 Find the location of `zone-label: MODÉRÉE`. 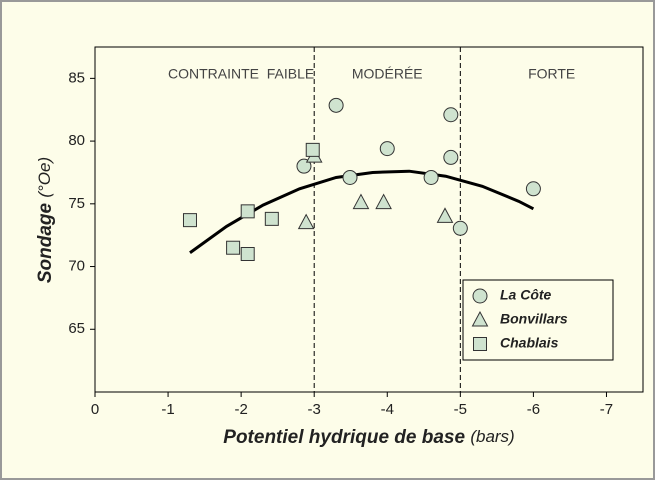

zone-label: MODÉRÉE is located at coordinates (387, 74).